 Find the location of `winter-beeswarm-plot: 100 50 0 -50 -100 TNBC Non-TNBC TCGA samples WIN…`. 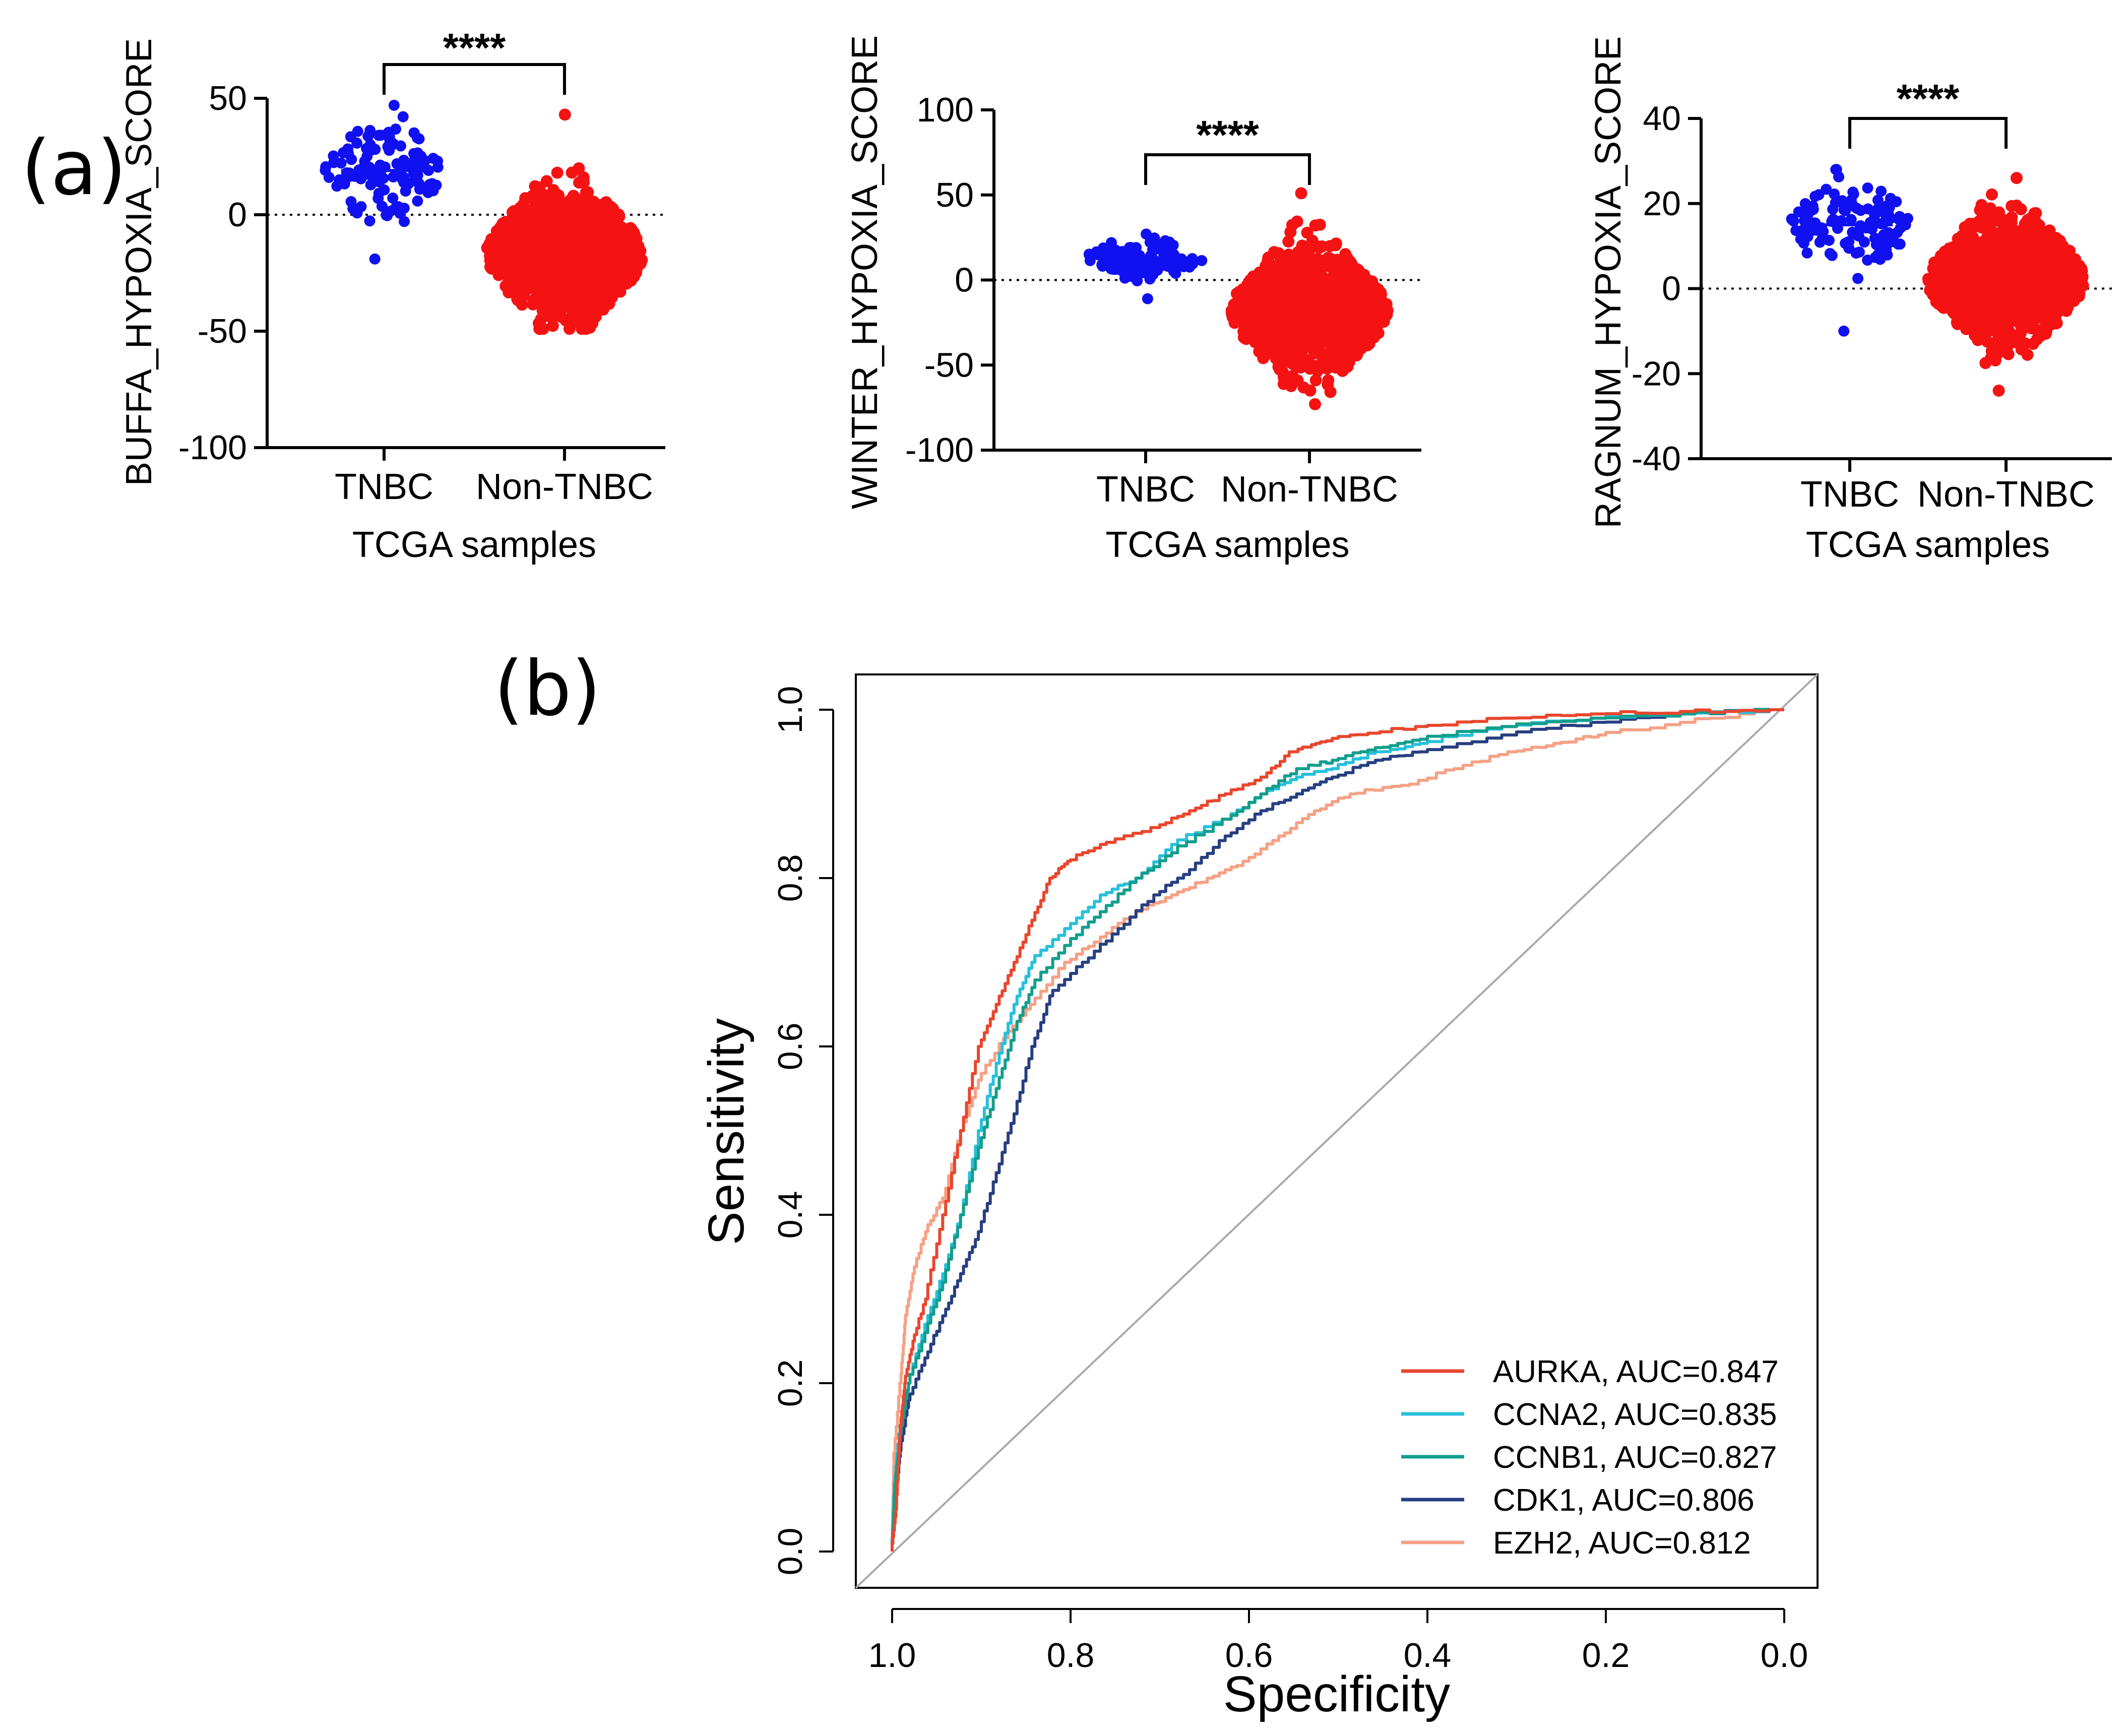

winter-beeswarm-plot: 100 50 0 -50 -100 TNBC Non-TNBC TCGA samples WIN… is located at coordinates (1133, 300).